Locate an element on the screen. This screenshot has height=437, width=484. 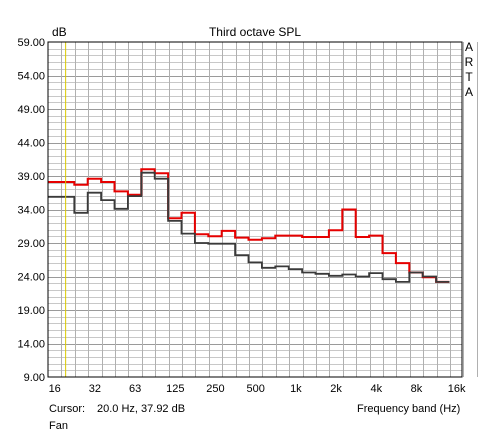
y-tick-label: 49.00 is located at coordinates (31, 110).